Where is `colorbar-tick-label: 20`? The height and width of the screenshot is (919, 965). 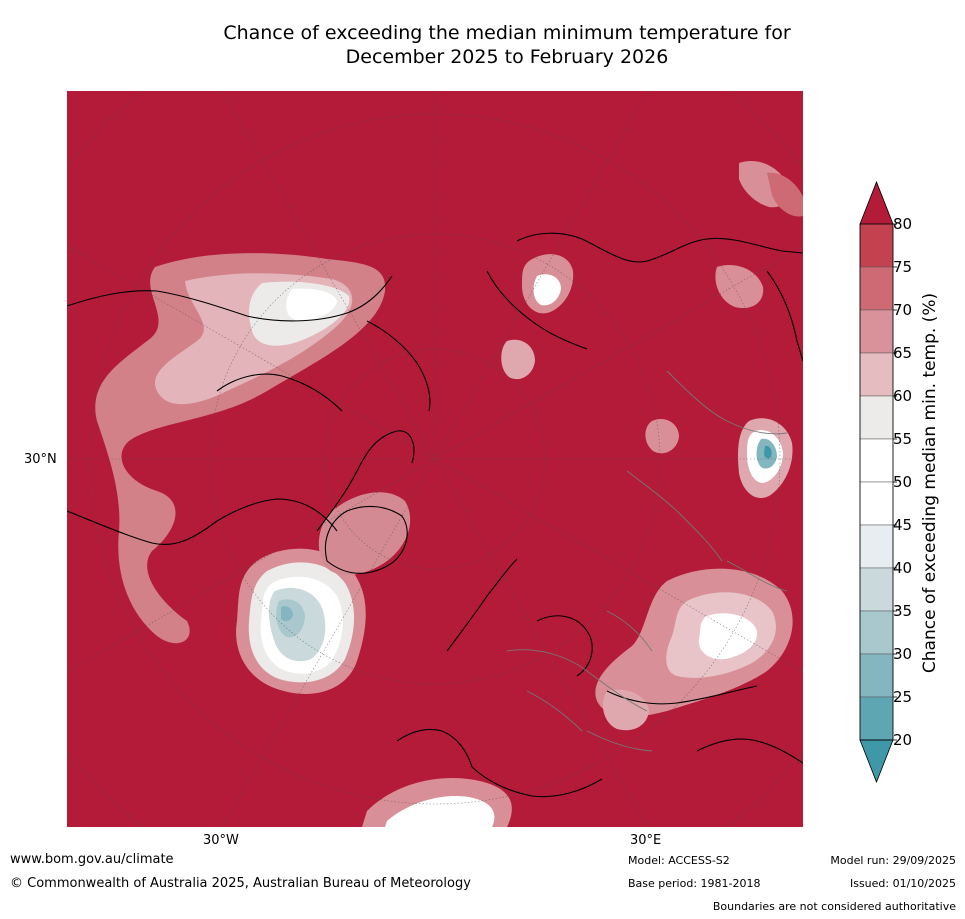
colorbar-tick-label: 20 is located at coordinates (903, 740).